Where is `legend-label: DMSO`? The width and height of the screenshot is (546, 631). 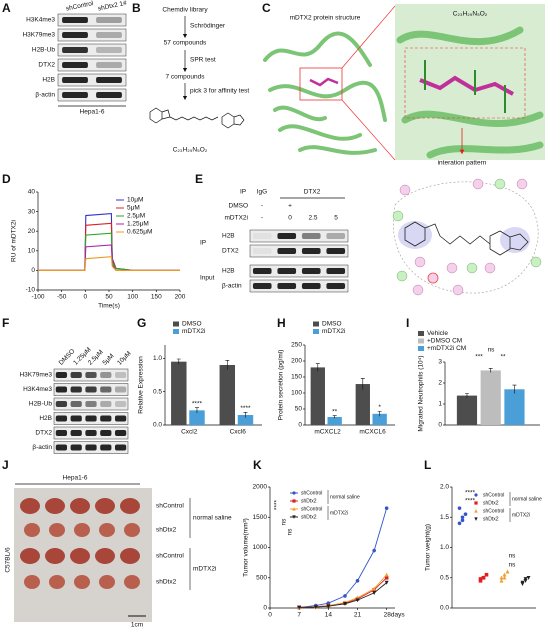 legend-label: DMSO is located at coordinates (332, 324).